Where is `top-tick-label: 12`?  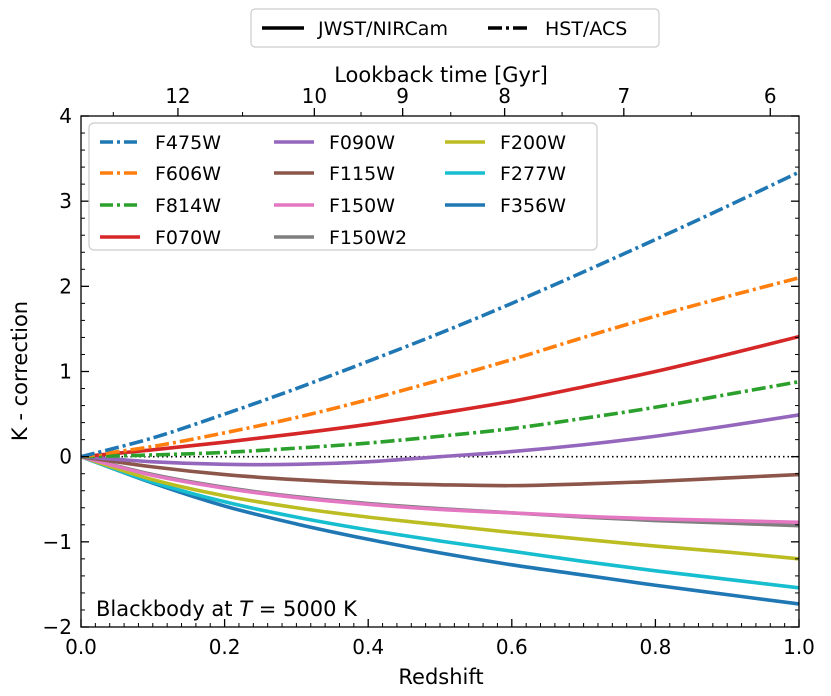 top-tick-label: 12 is located at coordinates (177, 96).